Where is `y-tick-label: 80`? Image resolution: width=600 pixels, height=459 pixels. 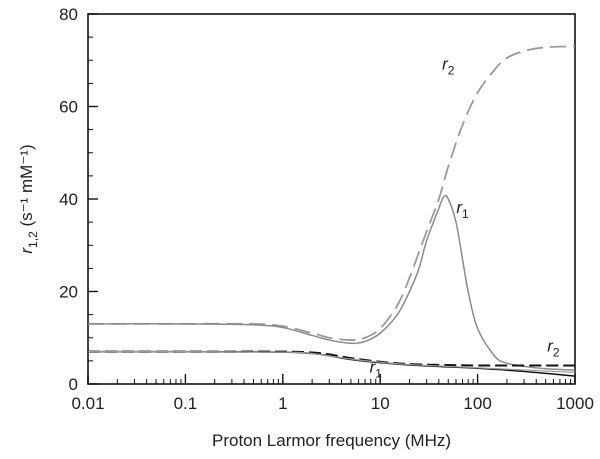
y-tick-label: 80 is located at coordinates (68, 14).